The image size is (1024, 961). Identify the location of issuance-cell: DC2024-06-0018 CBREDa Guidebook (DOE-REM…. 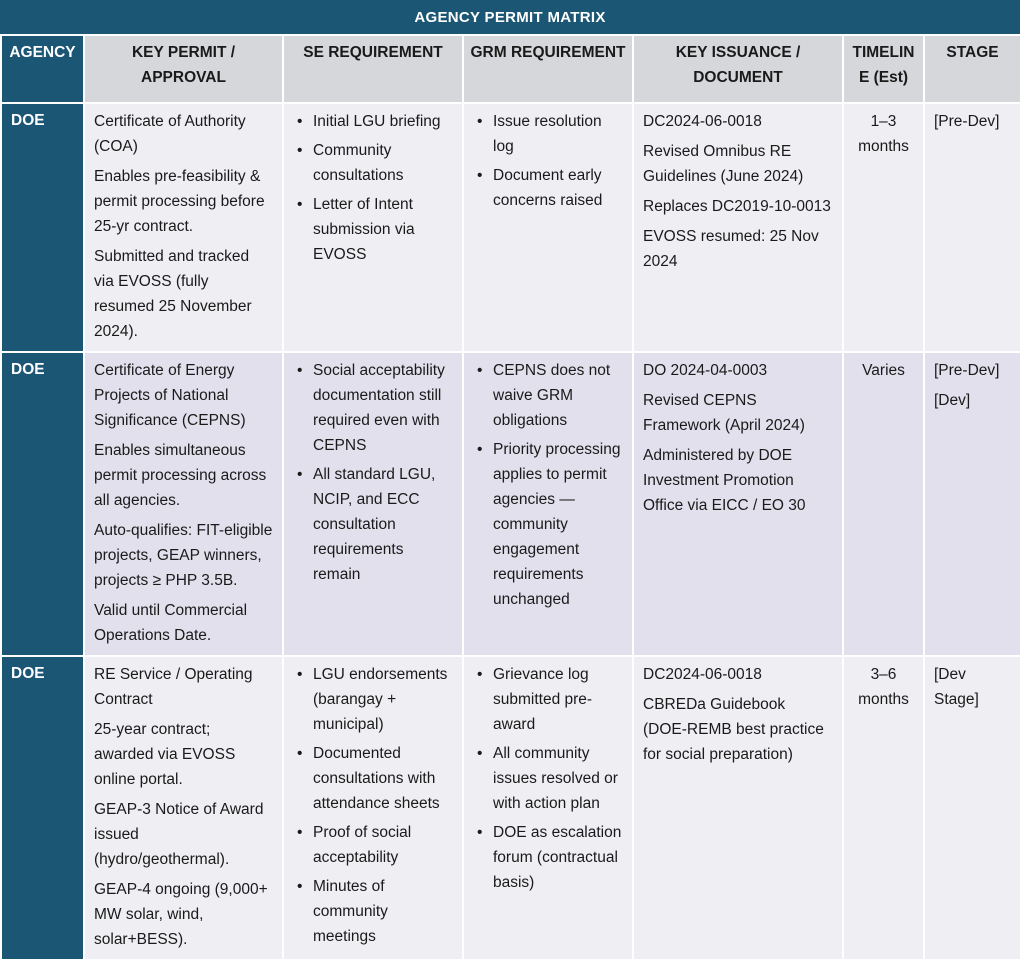
(738, 808).